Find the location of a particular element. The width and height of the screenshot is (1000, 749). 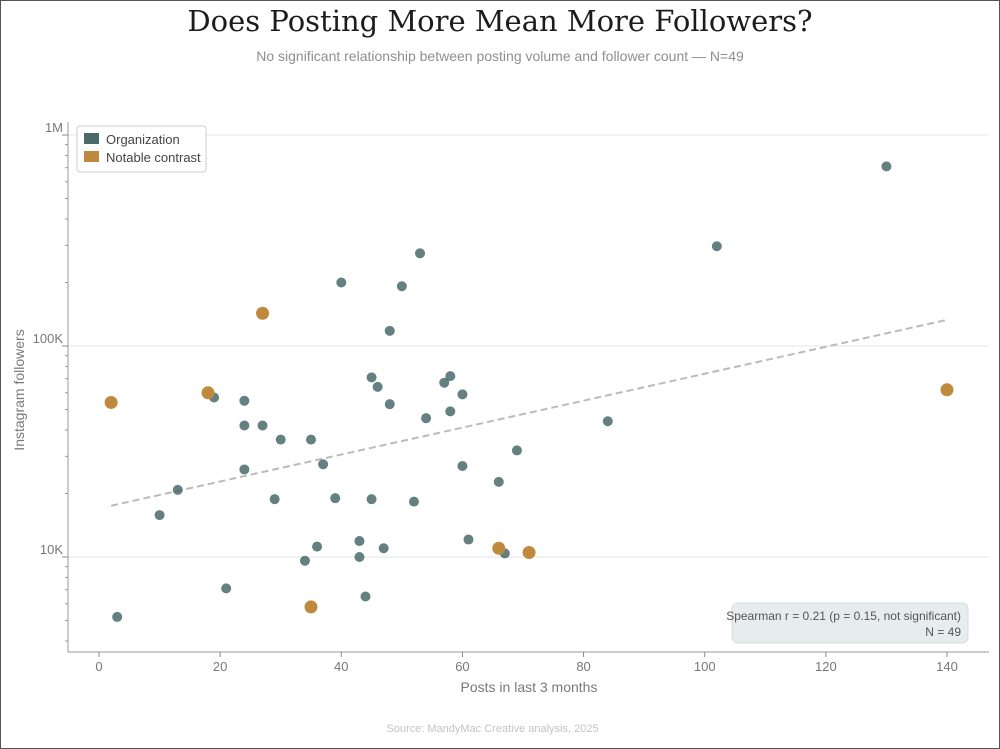

x-tick-label: 140 is located at coordinates (947, 666).